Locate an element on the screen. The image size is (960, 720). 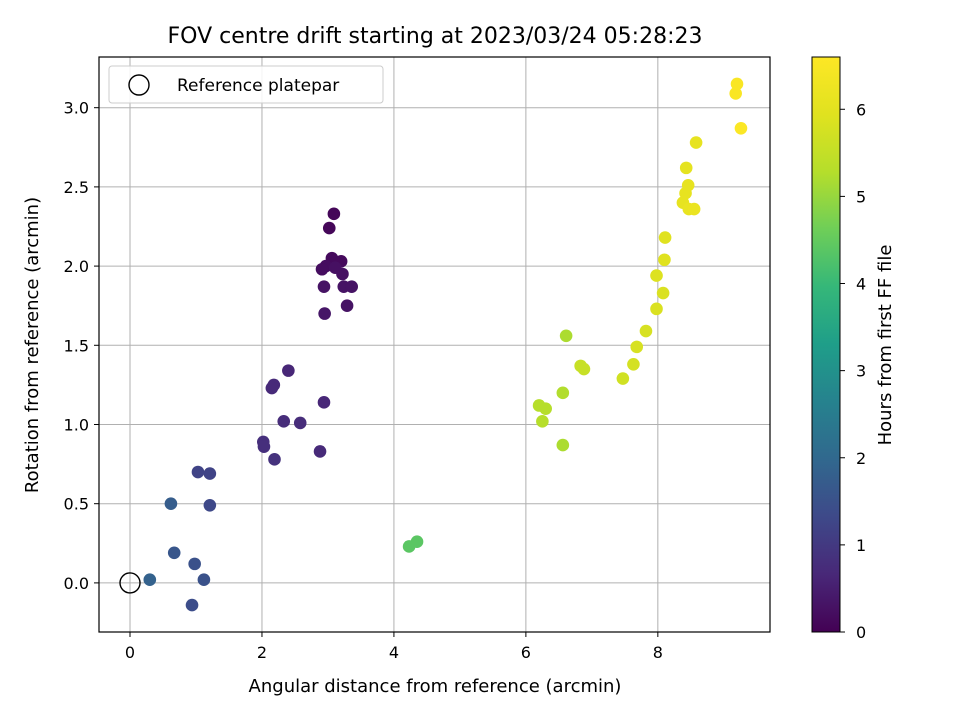
colorbar-tick-label: 1 is located at coordinates (861, 545).